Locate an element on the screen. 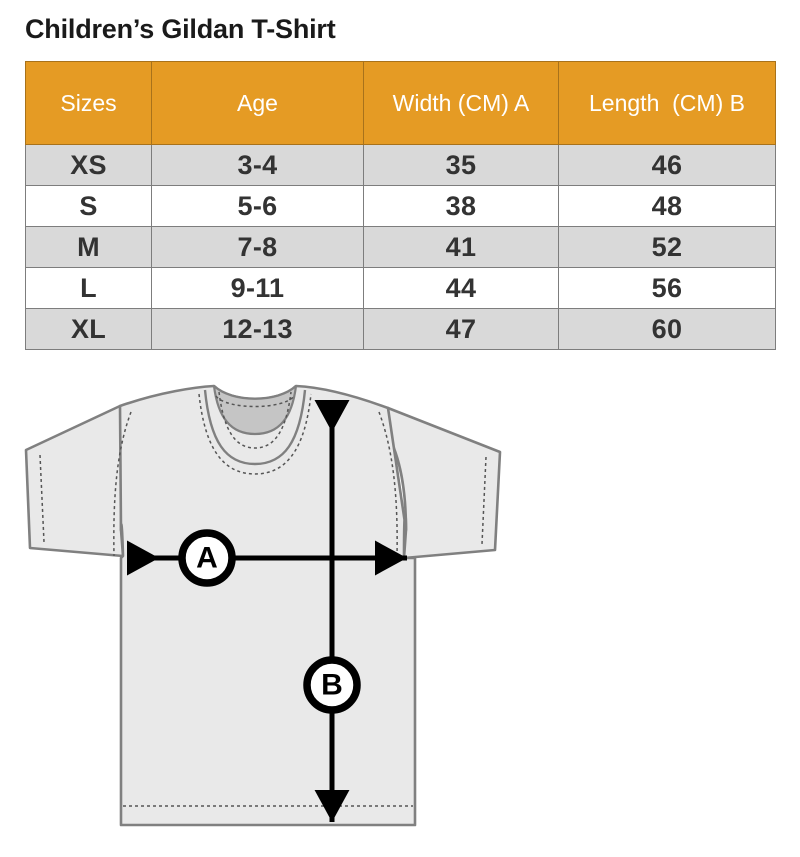  table-row: S 5-6 38 48 is located at coordinates (400, 206).